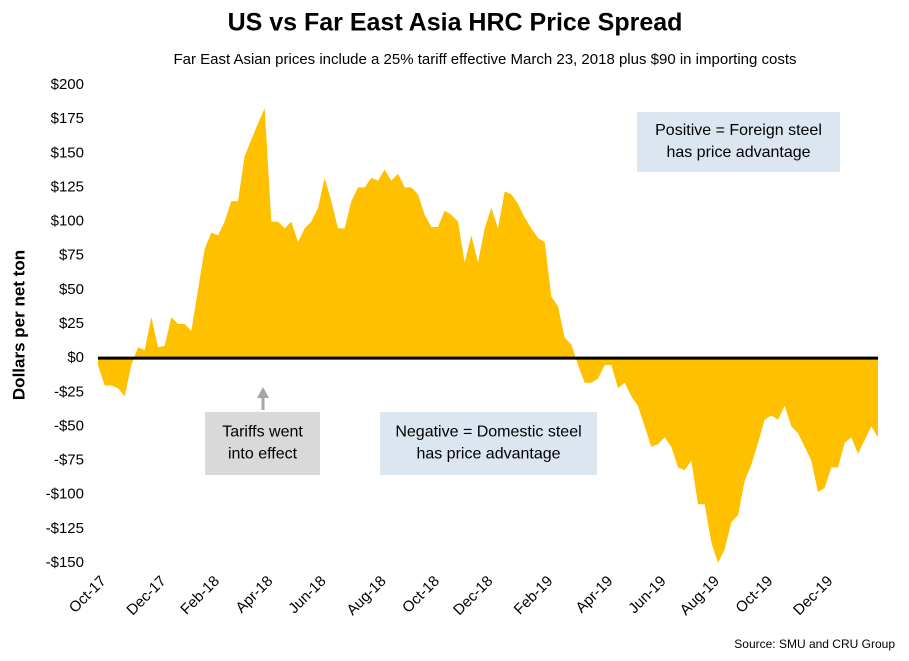 This screenshot has width=909, height=661. Describe the element at coordinates (71, 323) in the screenshot. I see `y-tick-label: $25` at that location.